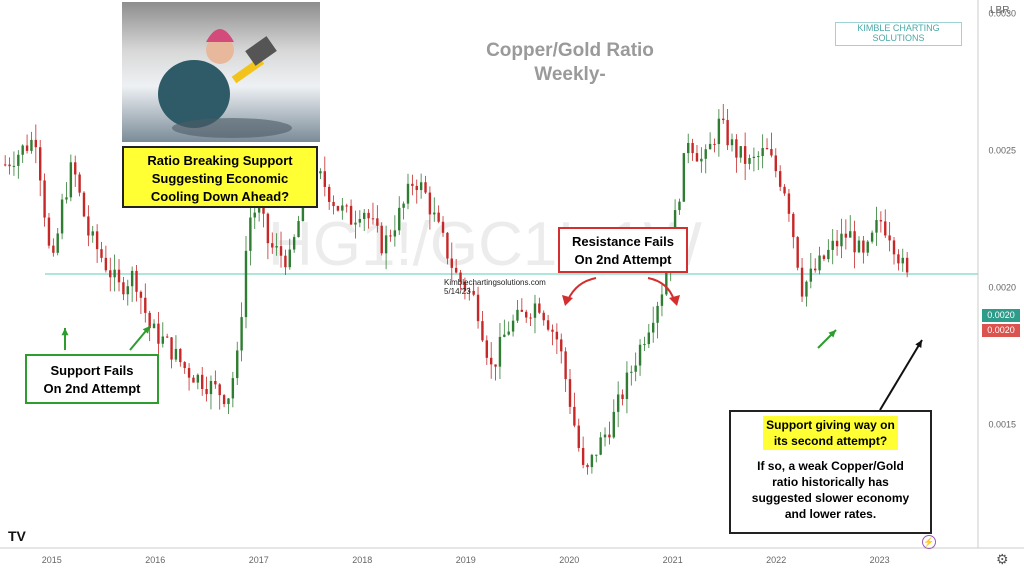 This screenshot has height=573, width=1024. I want to click on y-tick-label: 0.0020, so click(1002, 288).